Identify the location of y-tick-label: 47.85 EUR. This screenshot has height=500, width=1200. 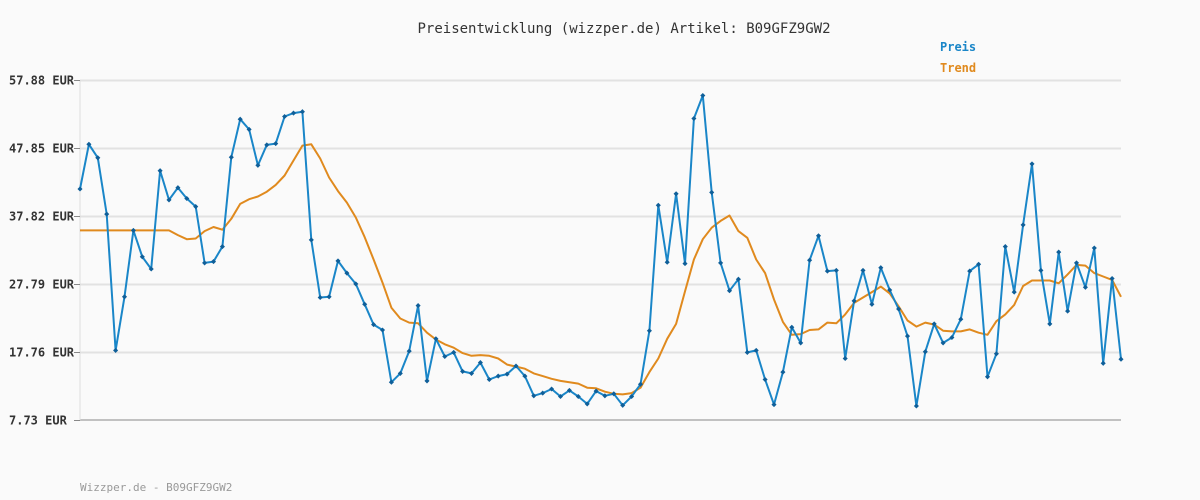
(42, 149).